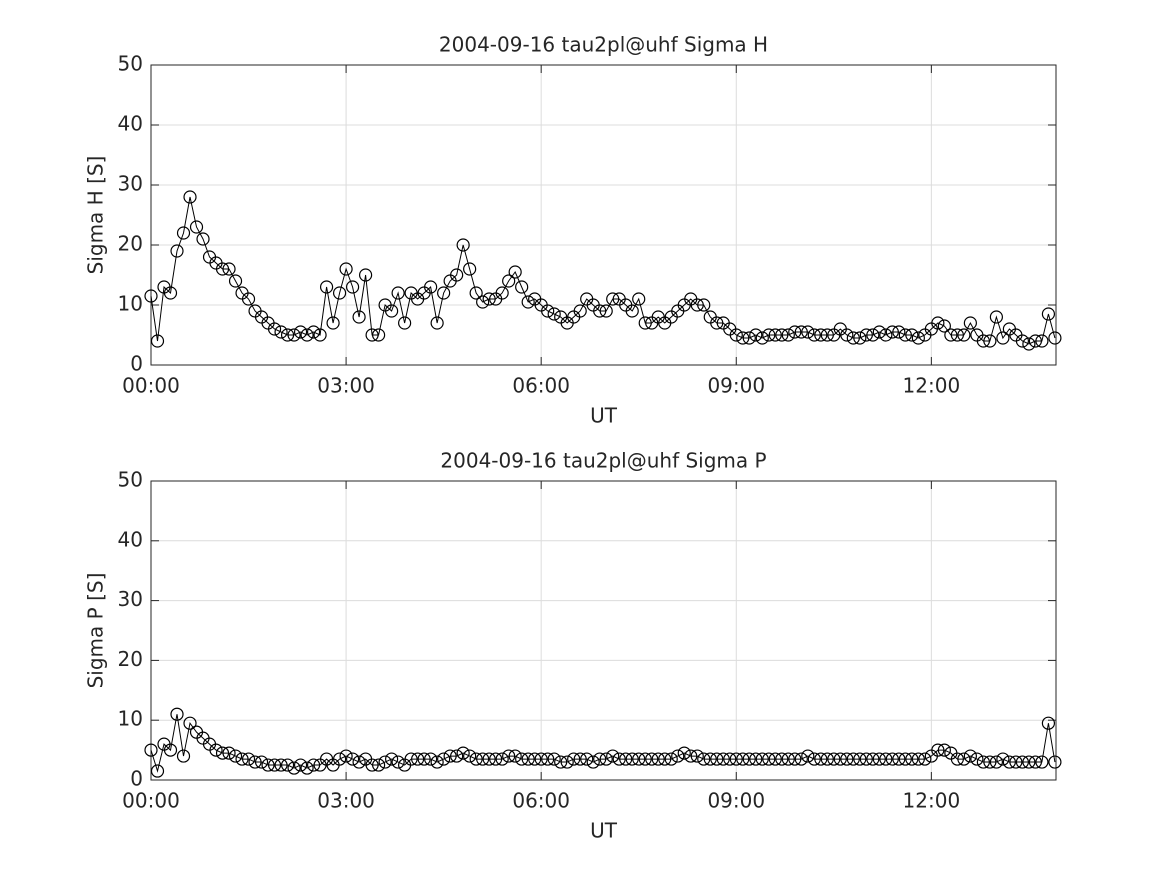 The height and width of the screenshot is (875, 1167). What do you see at coordinates (604, 416) in the screenshot?
I see `x-axis-label: UT` at bounding box center [604, 416].